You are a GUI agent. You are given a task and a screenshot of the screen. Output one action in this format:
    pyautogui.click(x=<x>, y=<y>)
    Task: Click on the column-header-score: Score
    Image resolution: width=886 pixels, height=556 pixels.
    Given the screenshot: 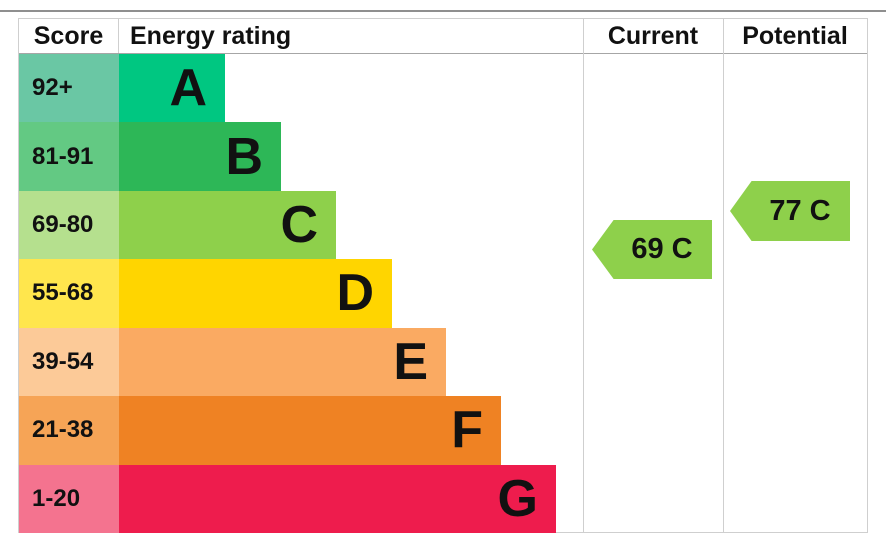 What is the action you would take?
    pyautogui.click(x=69, y=36)
    